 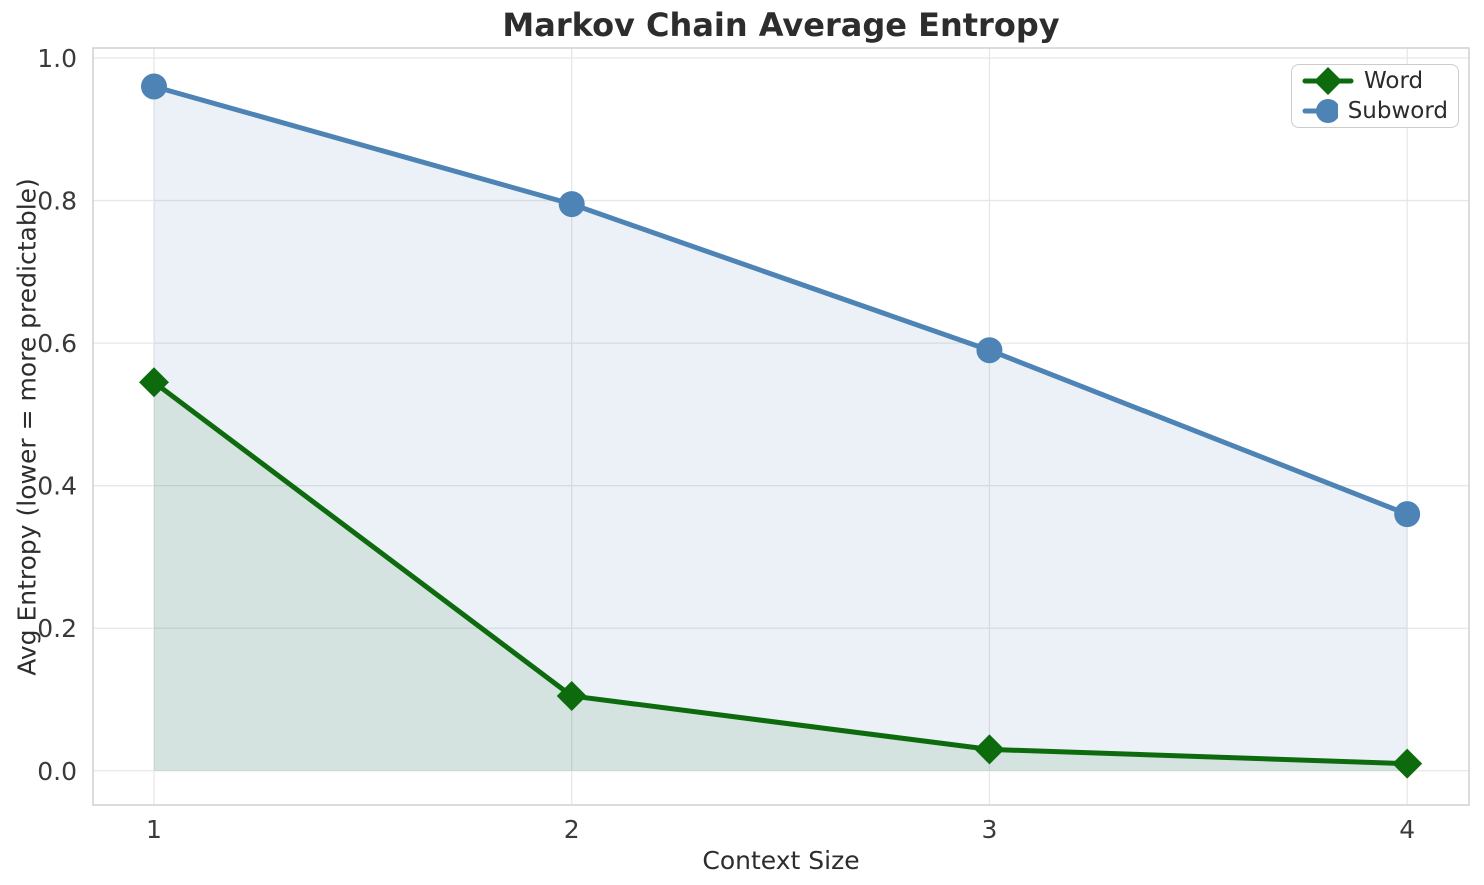 I want to click on word-line-marker-icon, so click(x=1328, y=81).